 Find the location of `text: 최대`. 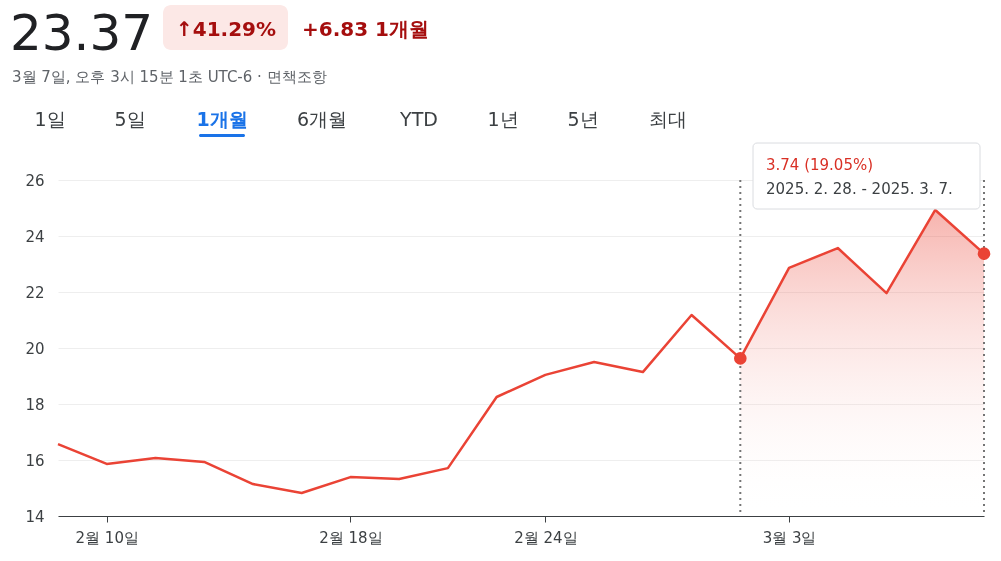

text: 최대 is located at coordinates (668, 119).